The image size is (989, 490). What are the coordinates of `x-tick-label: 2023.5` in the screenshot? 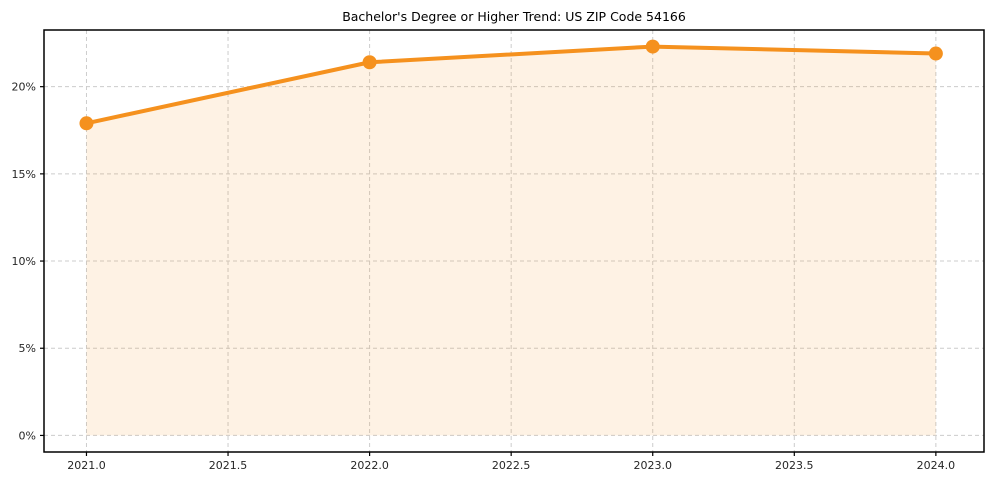 It's located at (794, 465).